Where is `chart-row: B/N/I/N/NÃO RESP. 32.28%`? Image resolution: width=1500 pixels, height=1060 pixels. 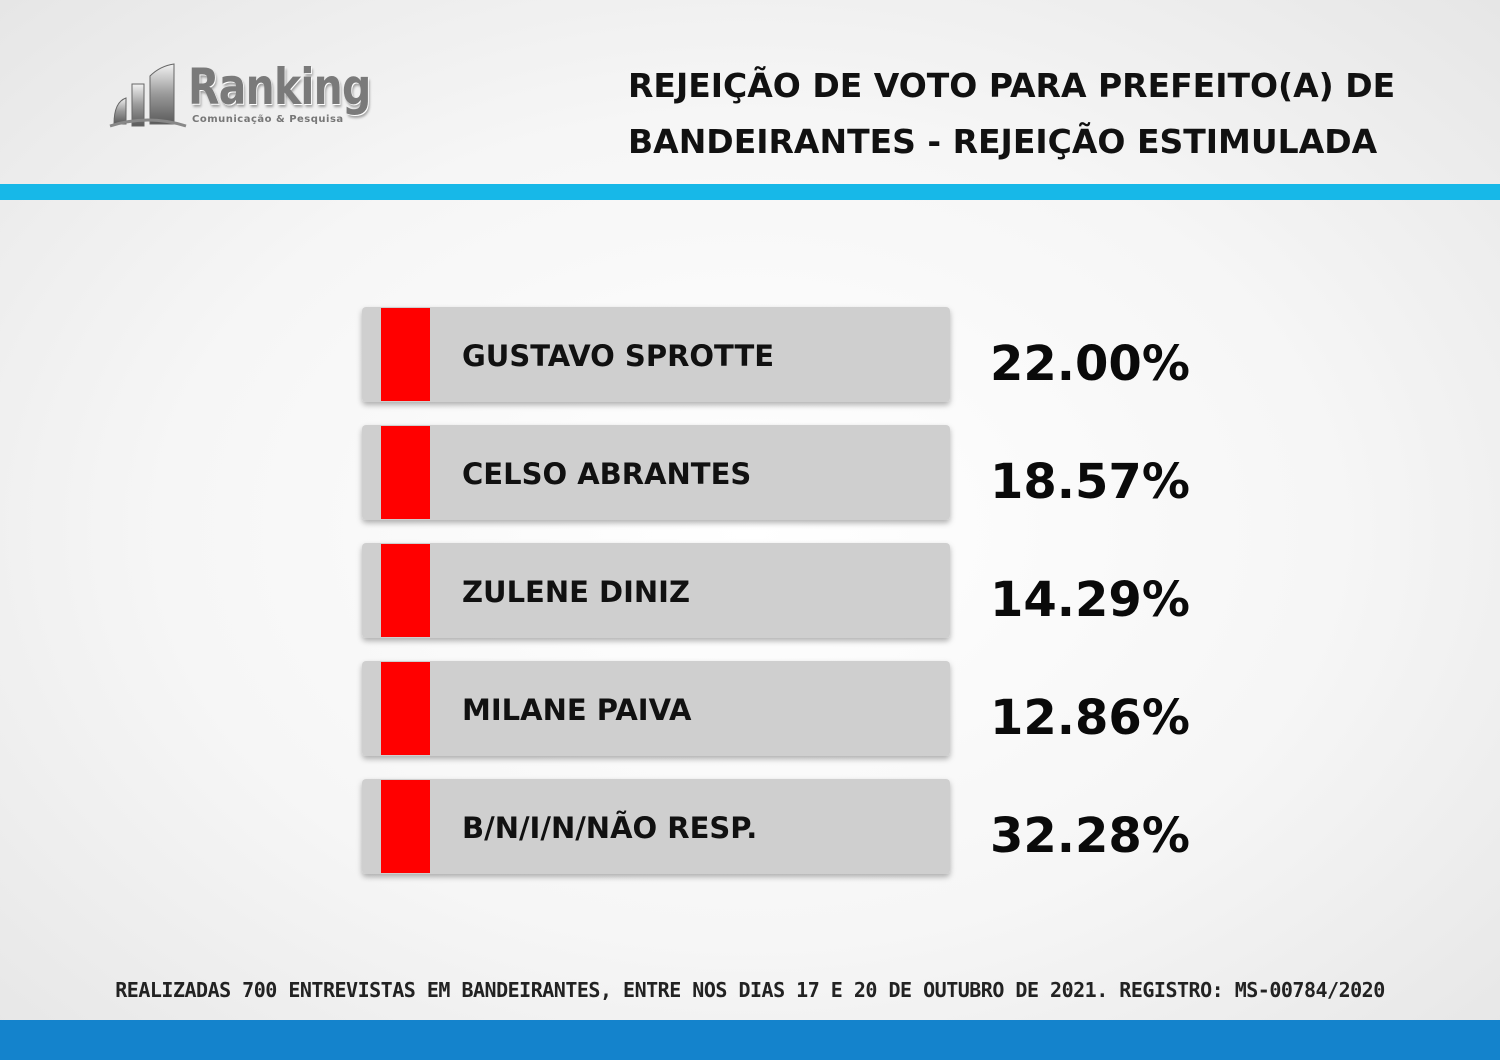
chart-row: B/N/I/N/NÃO RESP. 32.28% is located at coordinates (776, 826).